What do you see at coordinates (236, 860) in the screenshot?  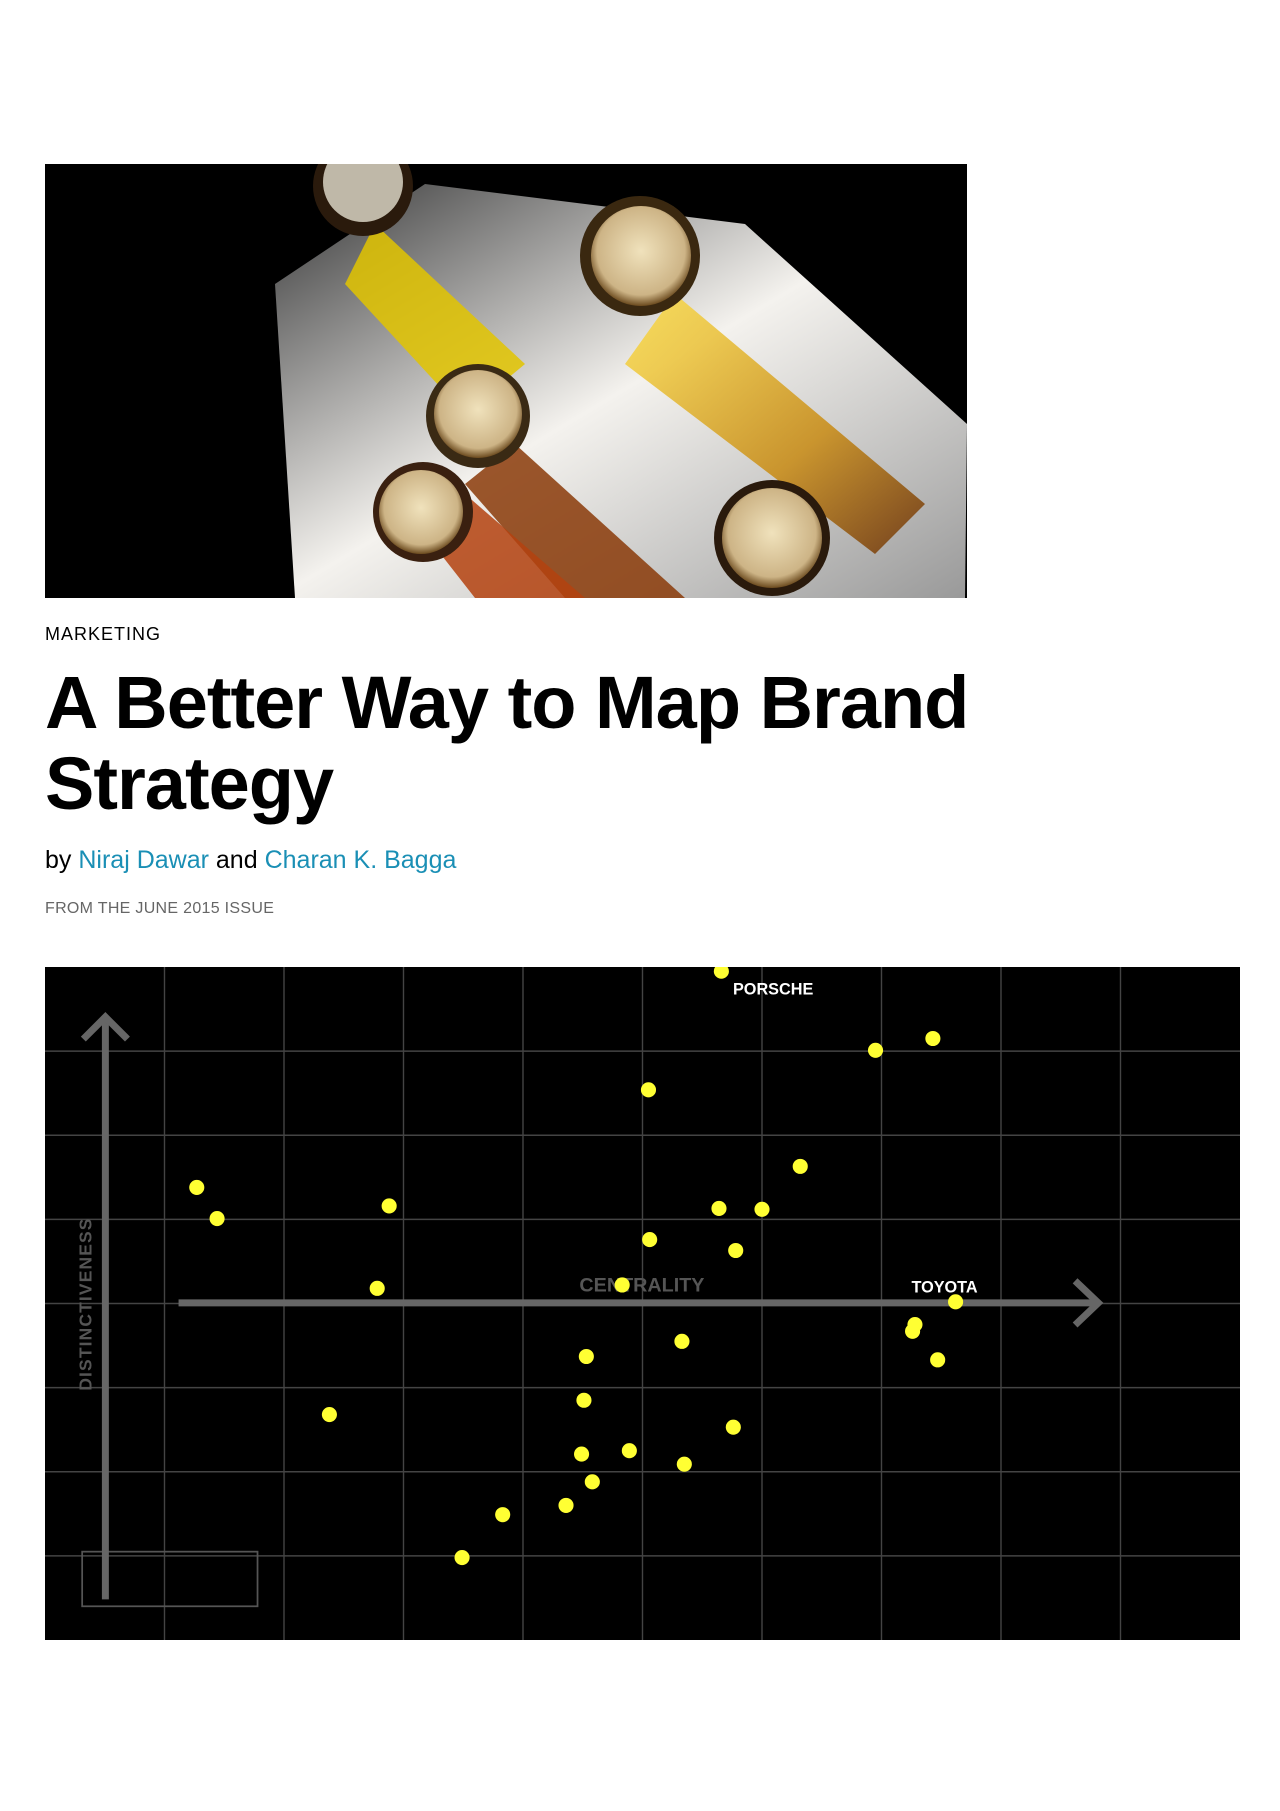 I see `byline-and: and` at bounding box center [236, 860].